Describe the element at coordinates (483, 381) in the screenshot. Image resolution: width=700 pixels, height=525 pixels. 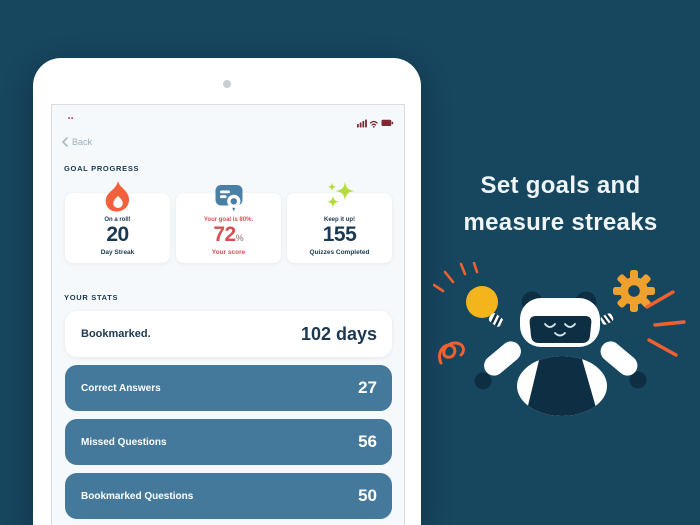
I see `left-hand` at that location.